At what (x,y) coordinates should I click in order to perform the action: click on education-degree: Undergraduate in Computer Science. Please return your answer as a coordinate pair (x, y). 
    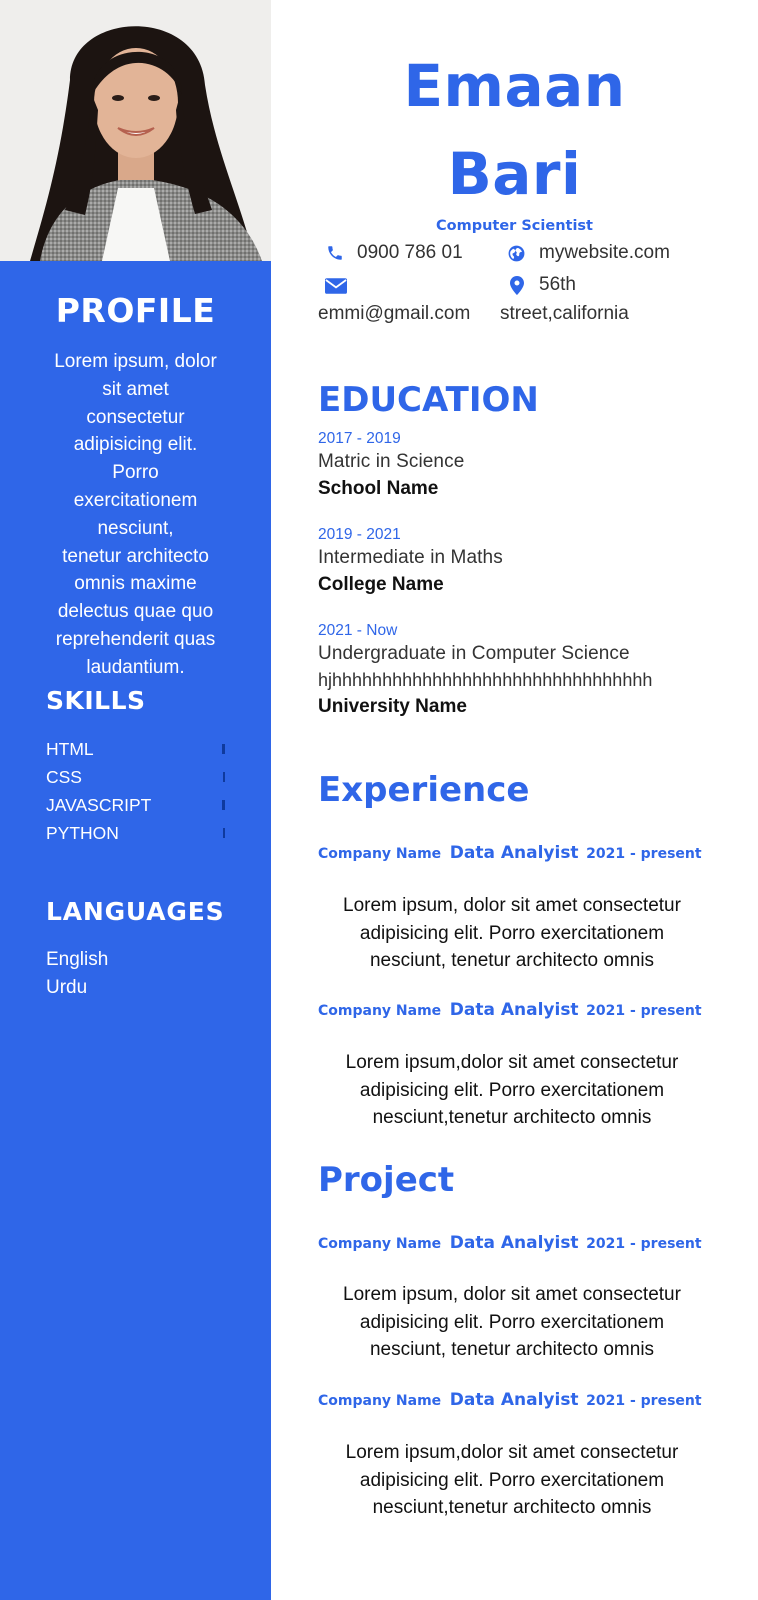
    Looking at the image, I should click on (474, 653).